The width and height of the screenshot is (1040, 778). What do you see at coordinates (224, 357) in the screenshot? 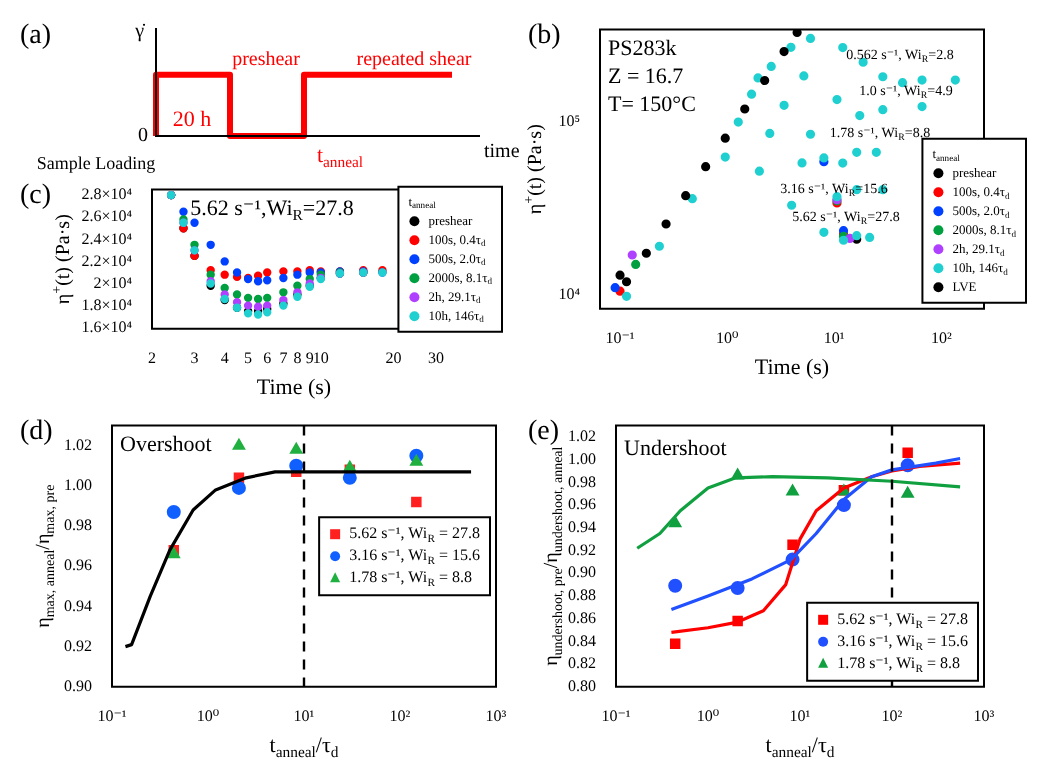
I see `x-tick-label: 4` at bounding box center [224, 357].